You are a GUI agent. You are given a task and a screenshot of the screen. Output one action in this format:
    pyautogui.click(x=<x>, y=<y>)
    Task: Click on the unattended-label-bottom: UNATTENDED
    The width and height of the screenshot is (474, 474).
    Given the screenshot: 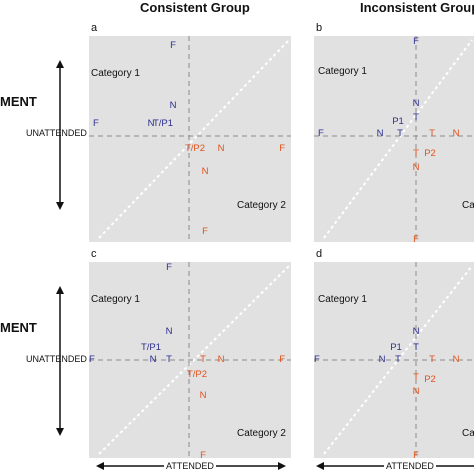 What is the action you would take?
    pyautogui.click(x=56, y=359)
    